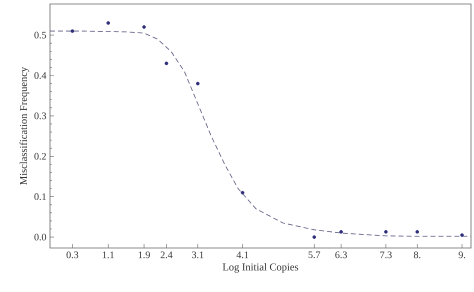 Image resolution: width=474 pixels, height=292 pixels. I want to click on x-tick-label: 6.3, so click(341, 255).